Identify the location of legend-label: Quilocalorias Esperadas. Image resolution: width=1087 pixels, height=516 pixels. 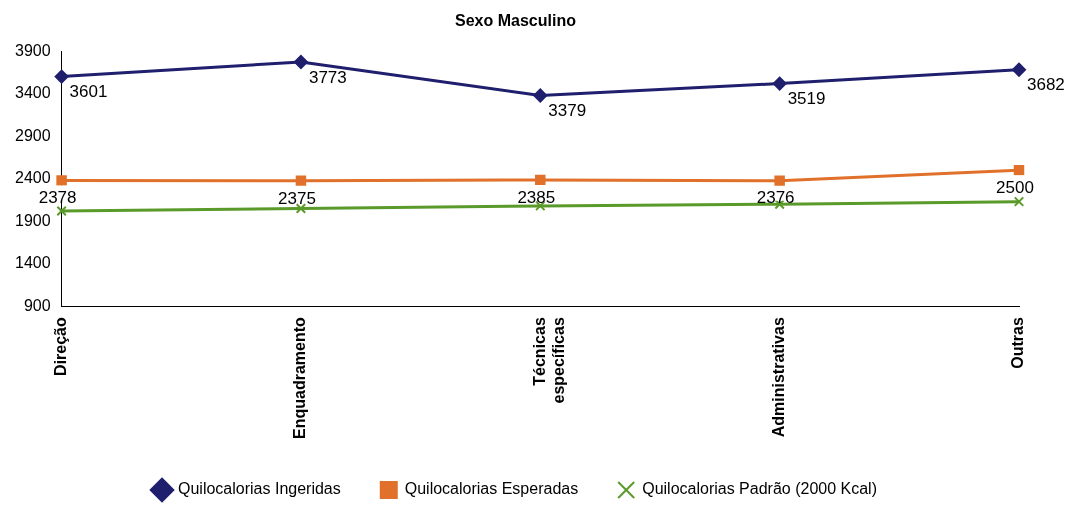
(491, 489).